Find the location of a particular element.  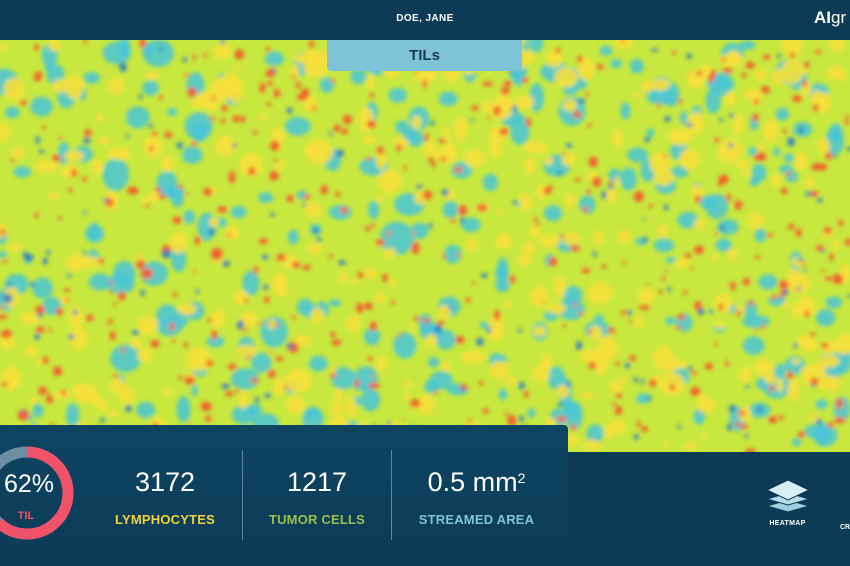

til-donut-arc is located at coordinates (37, 493).